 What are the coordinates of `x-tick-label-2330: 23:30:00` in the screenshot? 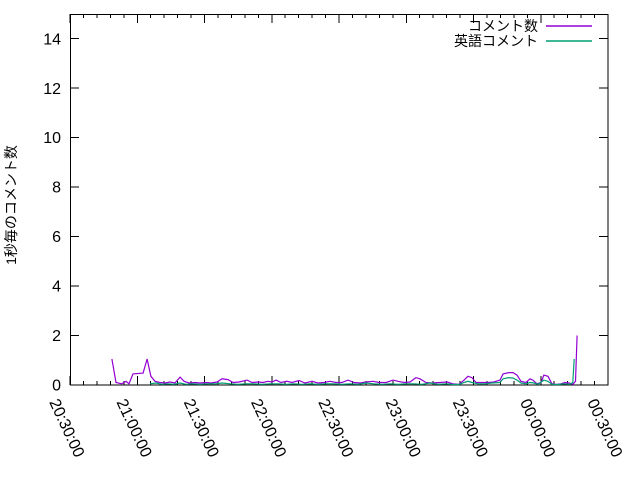 It's located at (470, 429).